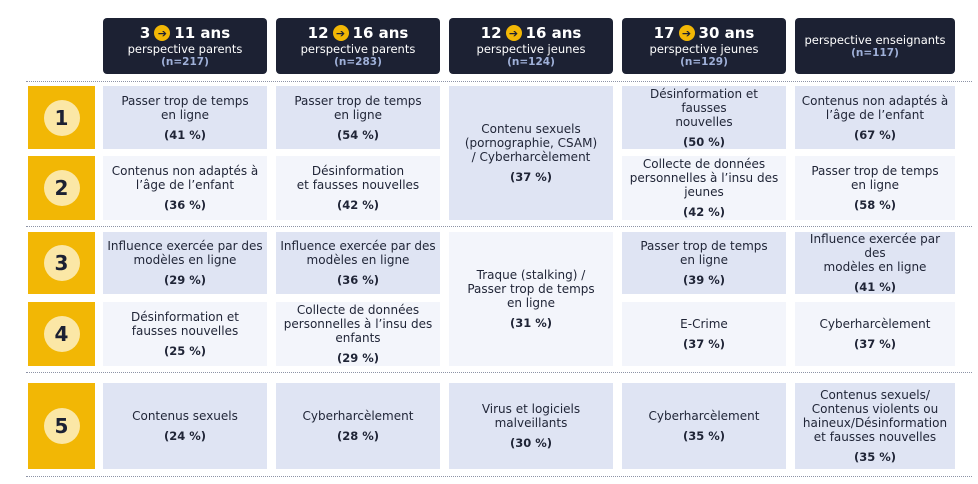  I want to click on header-12-16-parents: 12 ➔ 16 ans perspective parents (n=283), so click(358, 46).